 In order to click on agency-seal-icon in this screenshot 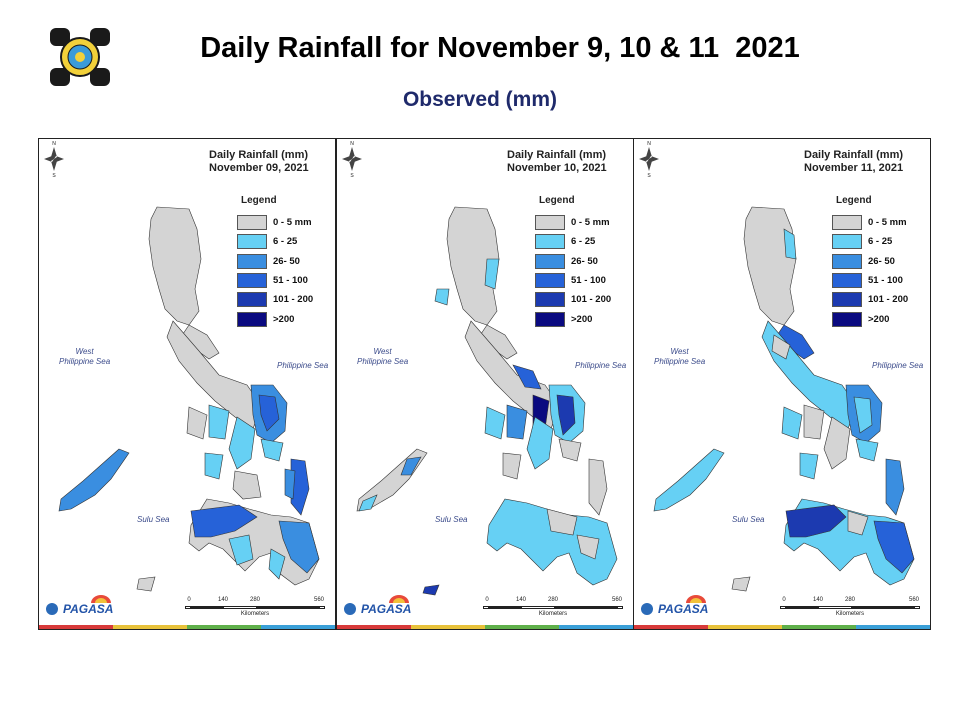, I will do `click(80, 57)`.